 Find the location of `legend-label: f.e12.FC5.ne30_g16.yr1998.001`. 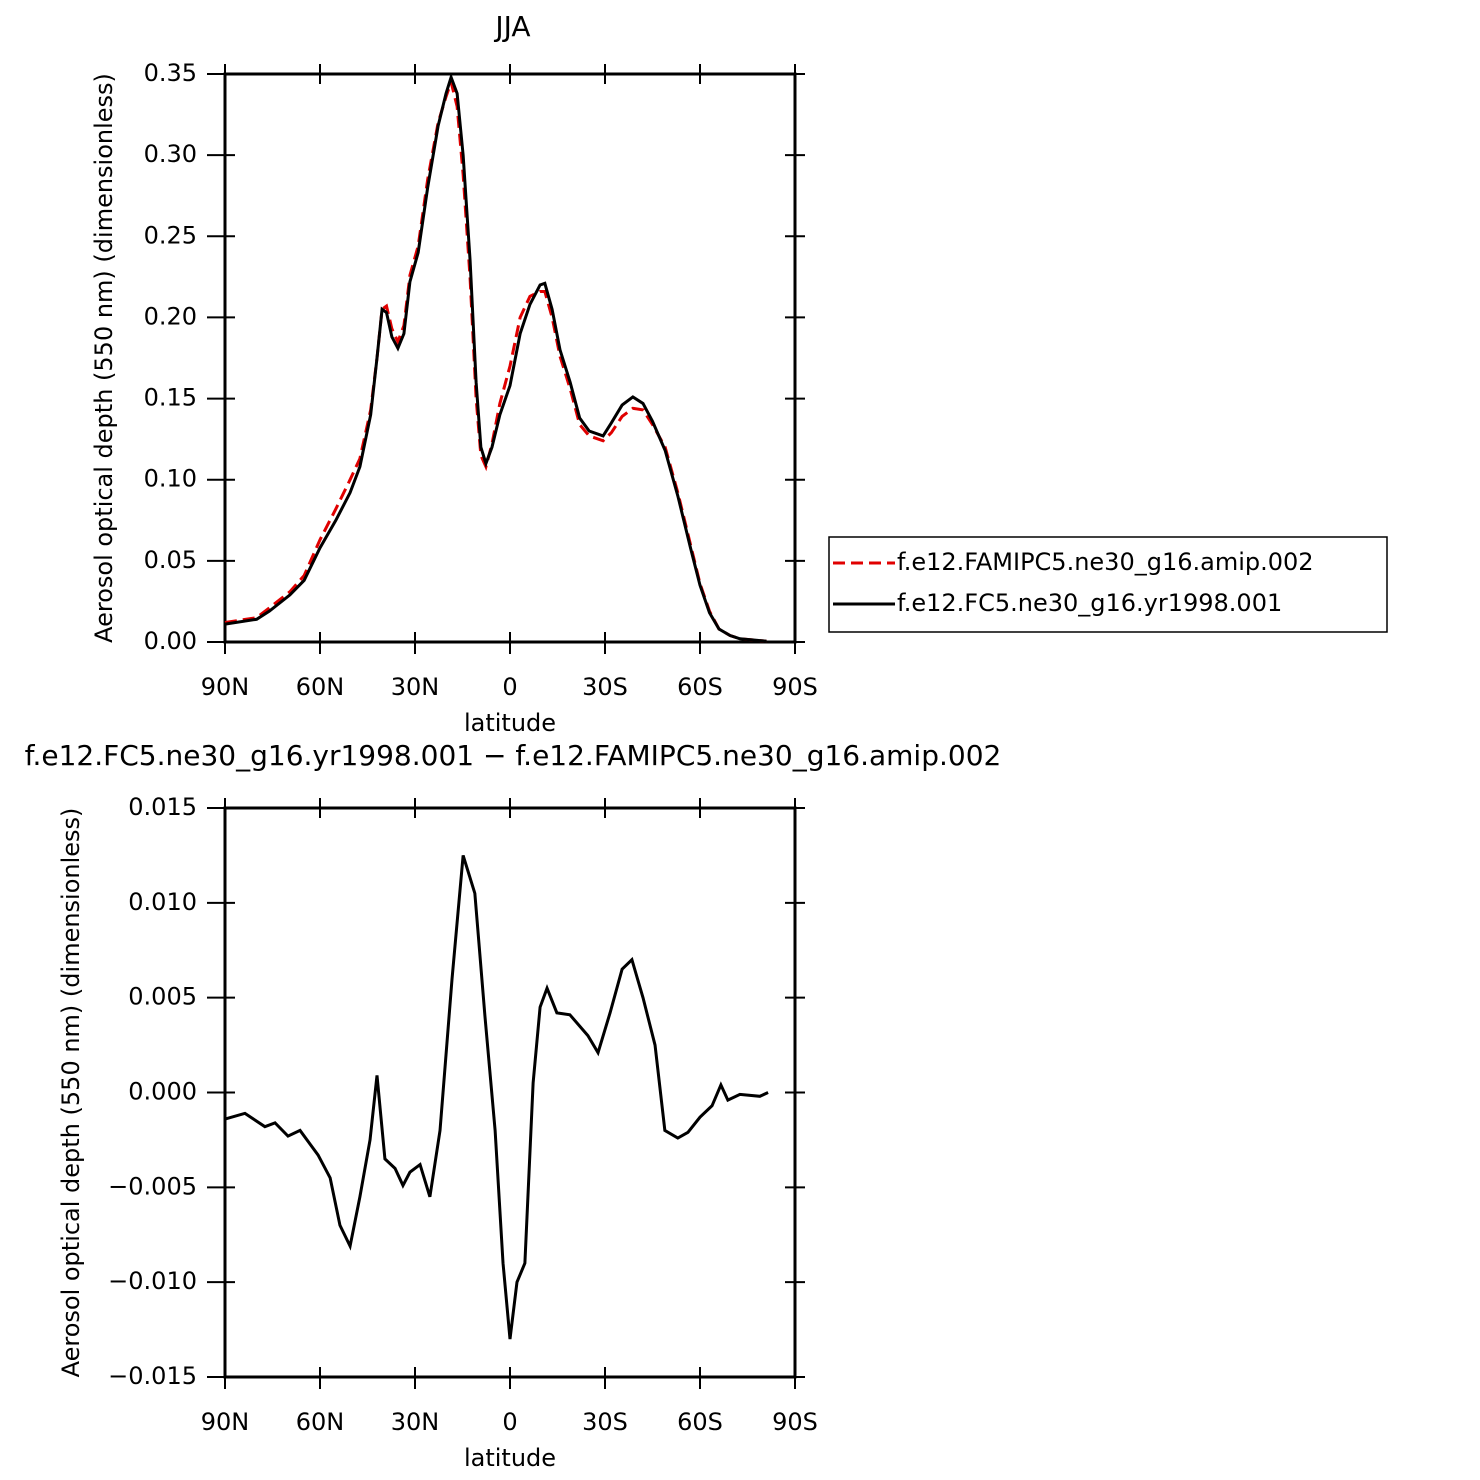

legend-label: f.e12.FC5.ne30_g16.yr1998.001 is located at coordinates (1089, 603).